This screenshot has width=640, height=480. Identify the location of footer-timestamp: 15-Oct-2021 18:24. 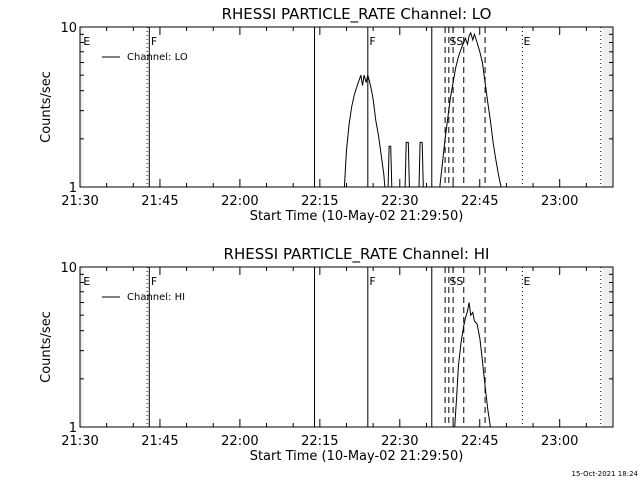
(605, 474).